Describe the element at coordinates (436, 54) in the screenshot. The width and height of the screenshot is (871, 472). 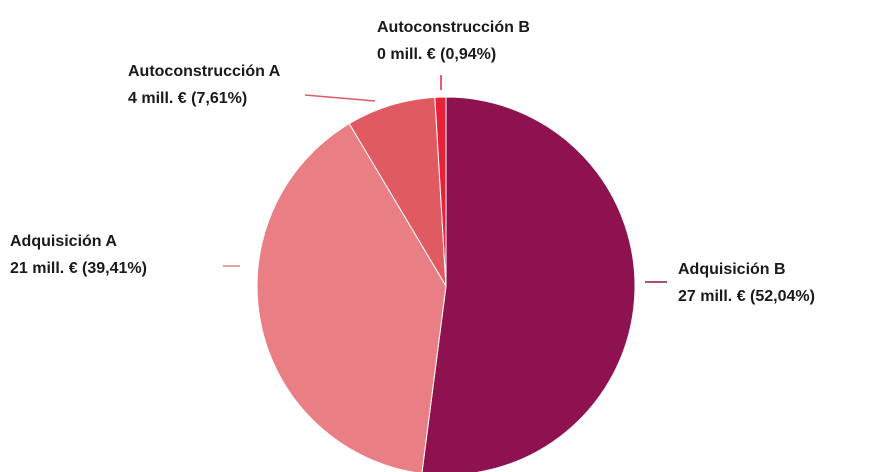
I see `slice-value-label: 0 mill. € (0,94%)` at that location.